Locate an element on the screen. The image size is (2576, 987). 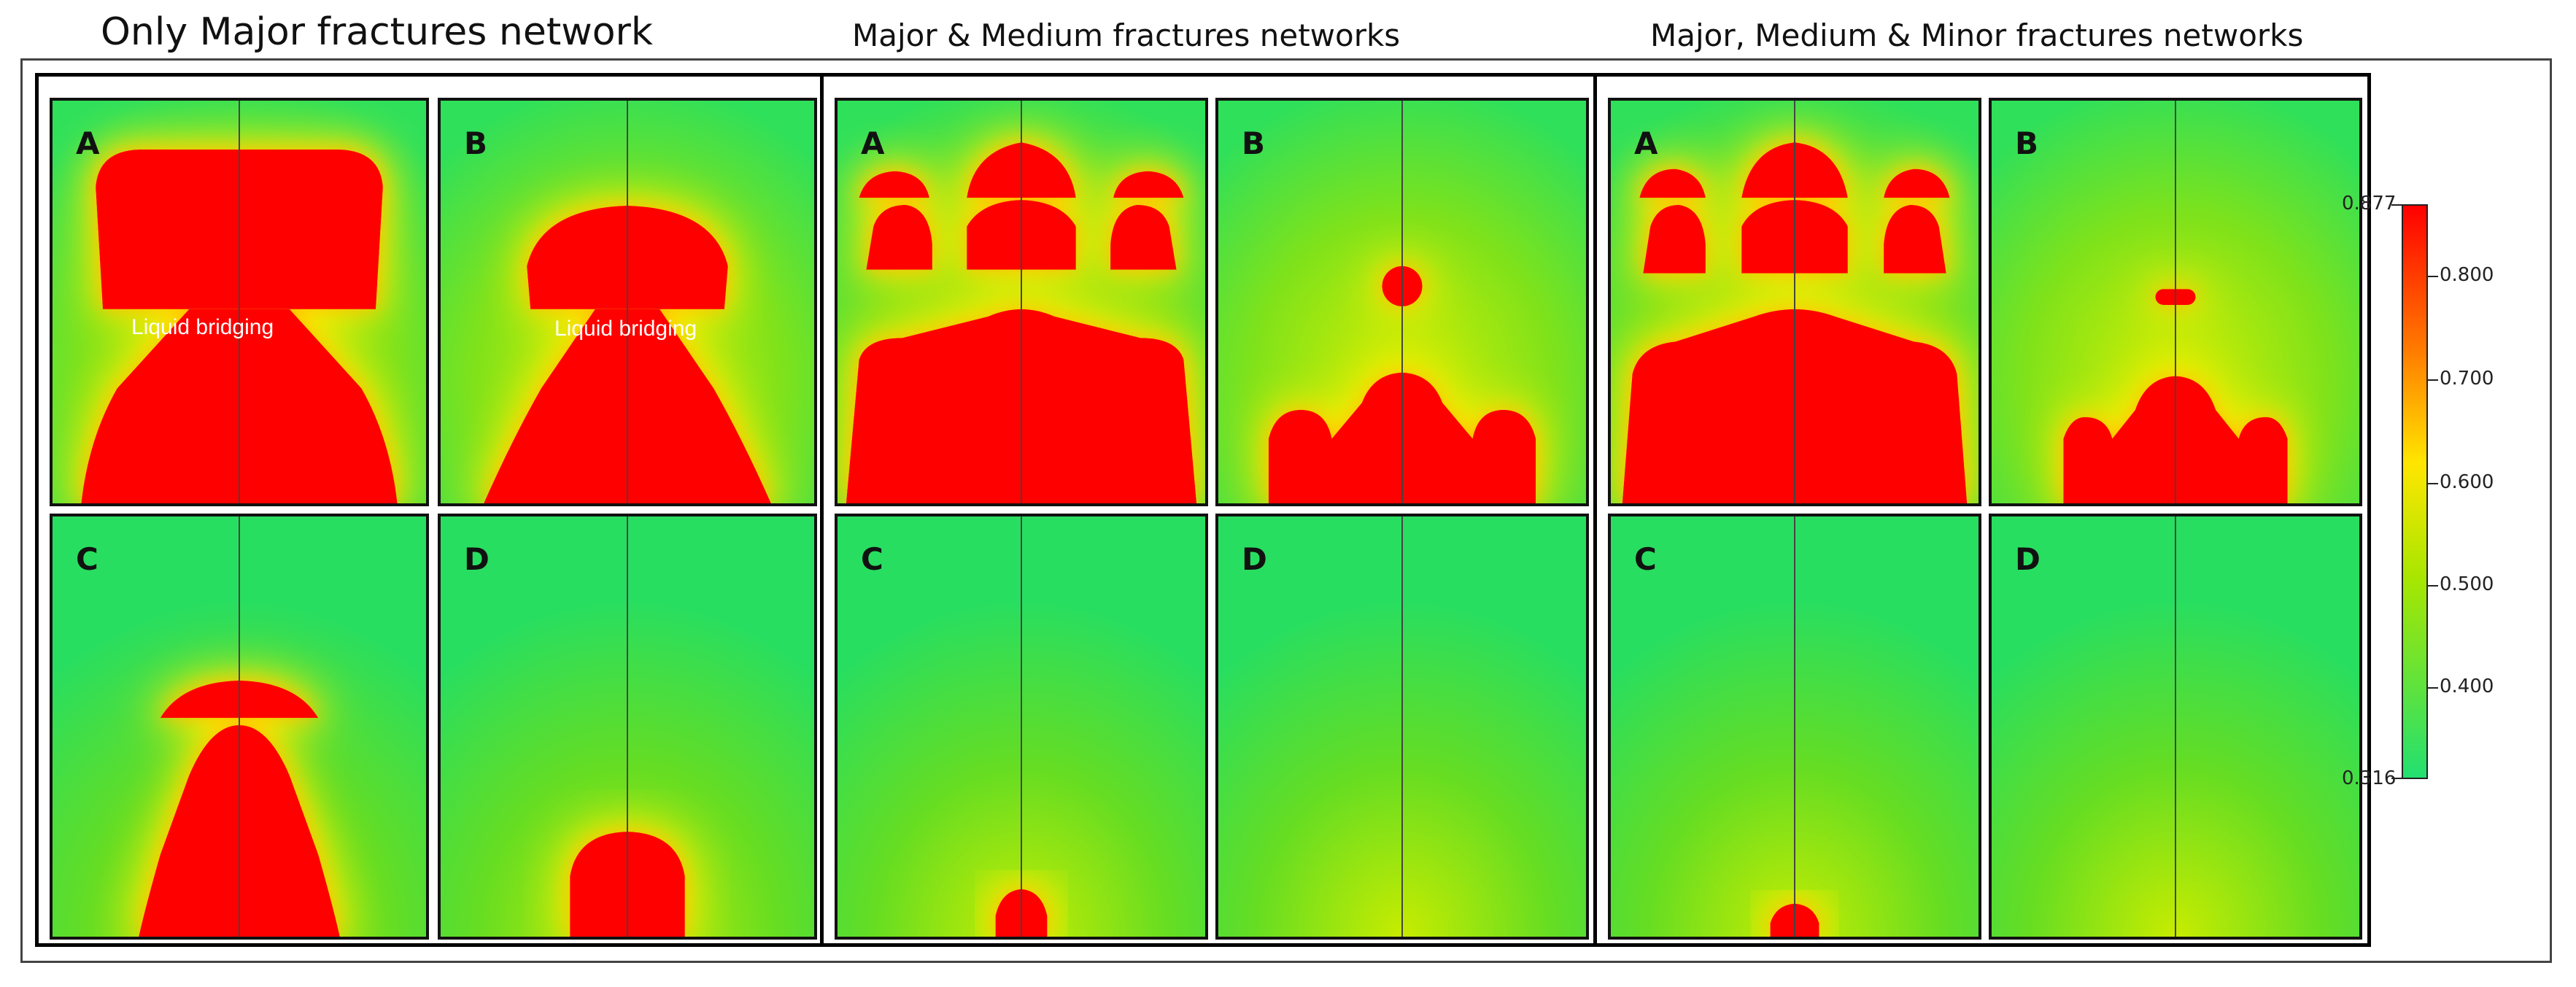
colorbar-tick-label: 0.500 is located at coordinates (2467, 584).